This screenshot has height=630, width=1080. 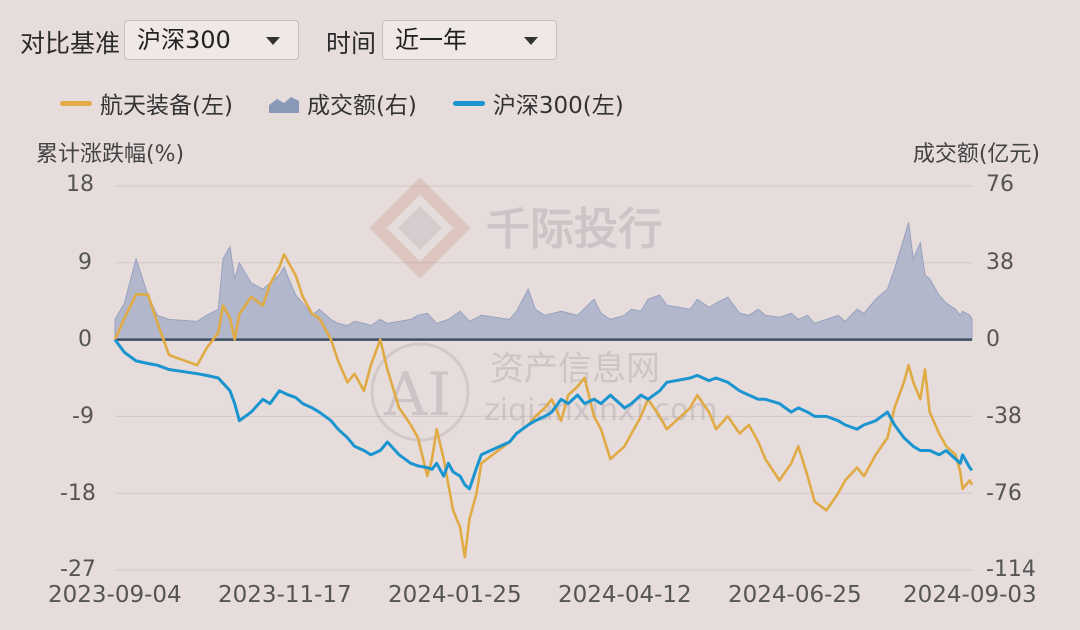 I want to click on benchmark-select-value: 沪深300, so click(x=184, y=40).